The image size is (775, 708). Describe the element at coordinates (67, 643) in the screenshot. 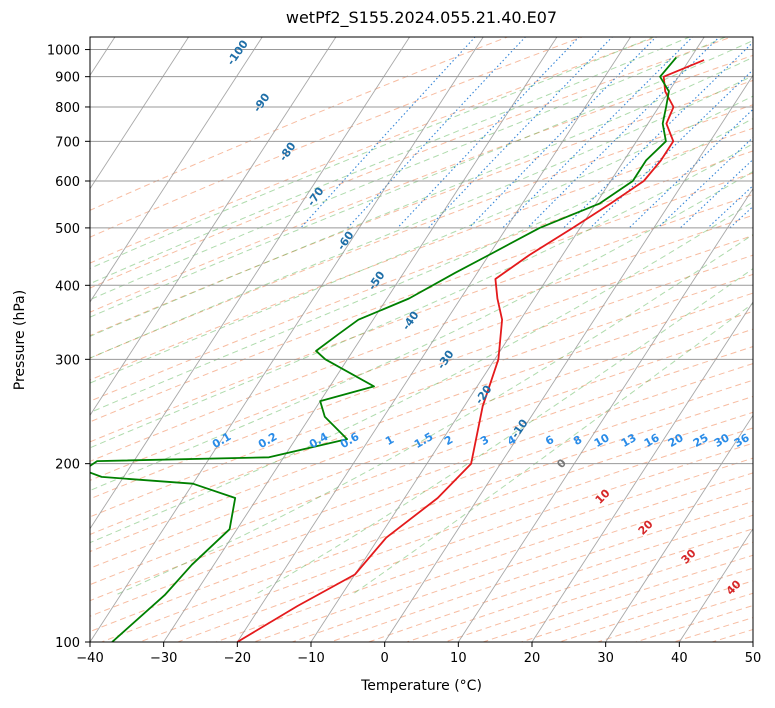

I see `y-tick-label: 100` at that location.